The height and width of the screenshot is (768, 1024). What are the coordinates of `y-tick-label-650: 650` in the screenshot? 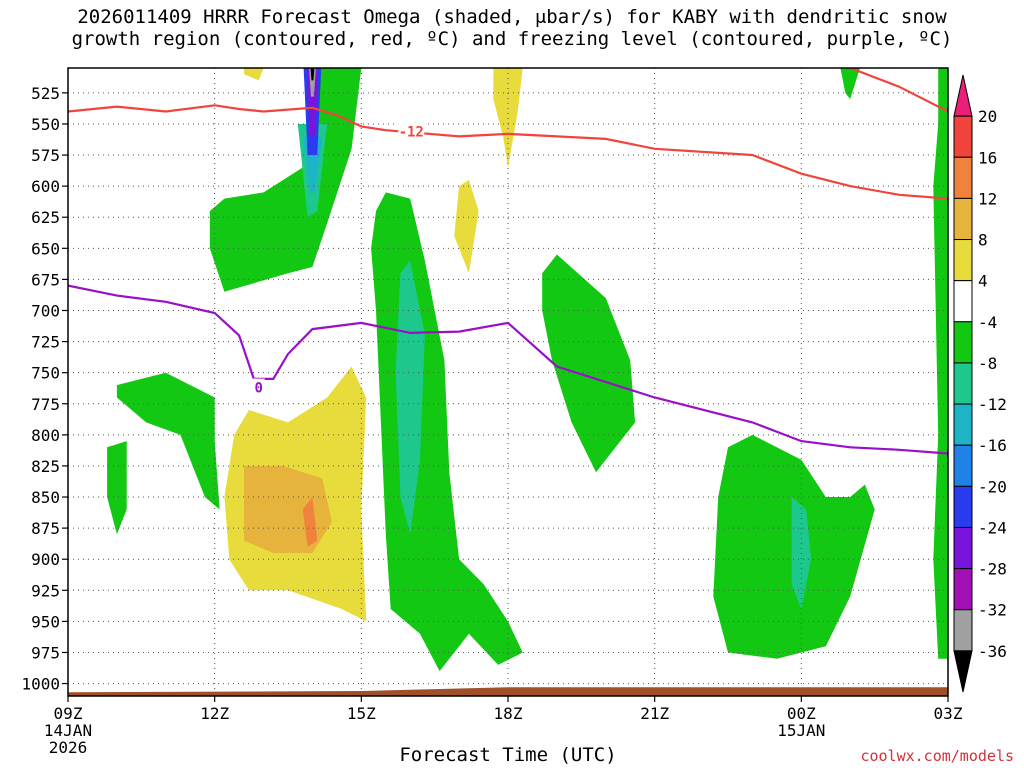 It's located at (45, 248).